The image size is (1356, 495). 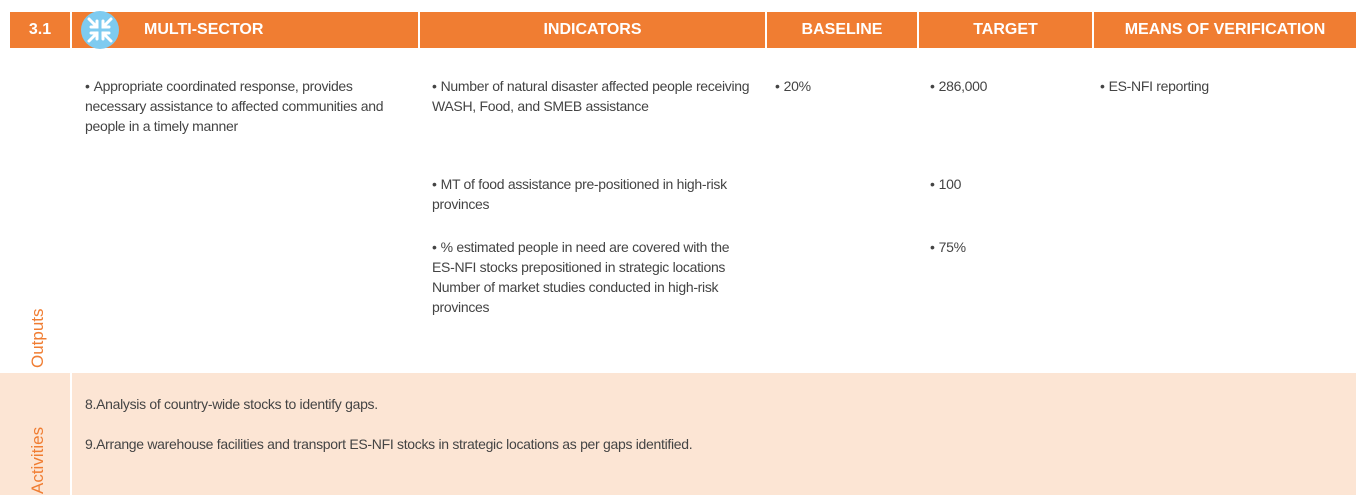 I want to click on baseline: 20%, so click(x=793, y=86).